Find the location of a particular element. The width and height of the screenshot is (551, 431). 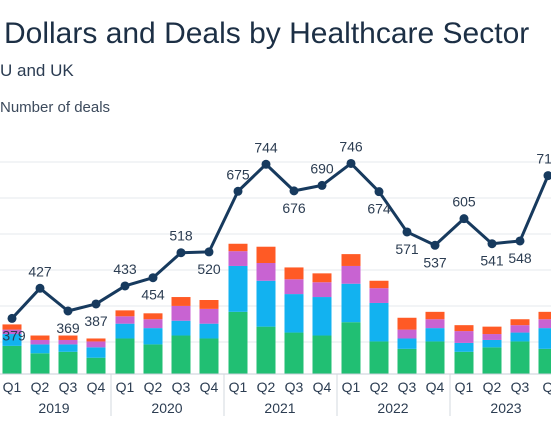

deal-data-label: 674 is located at coordinates (379, 209).